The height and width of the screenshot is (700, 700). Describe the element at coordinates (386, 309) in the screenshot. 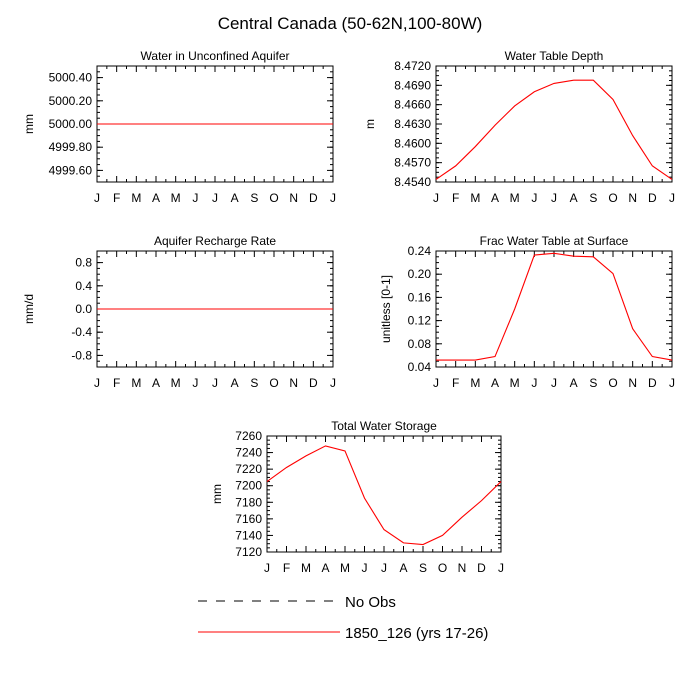

I see `y-axis-label: unitless [0-1]` at that location.